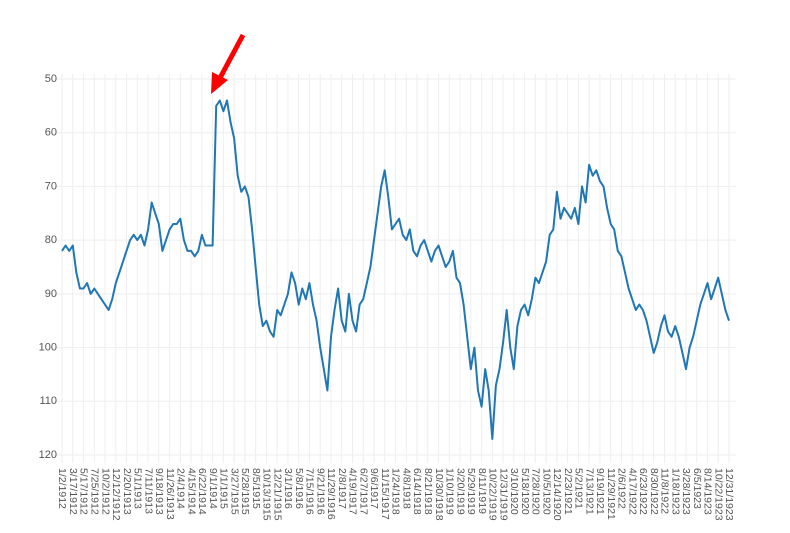 The image size is (790, 533). What do you see at coordinates (622, 488) in the screenshot?
I see `x-tick-label: 2/6/1922` at bounding box center [622, 488].